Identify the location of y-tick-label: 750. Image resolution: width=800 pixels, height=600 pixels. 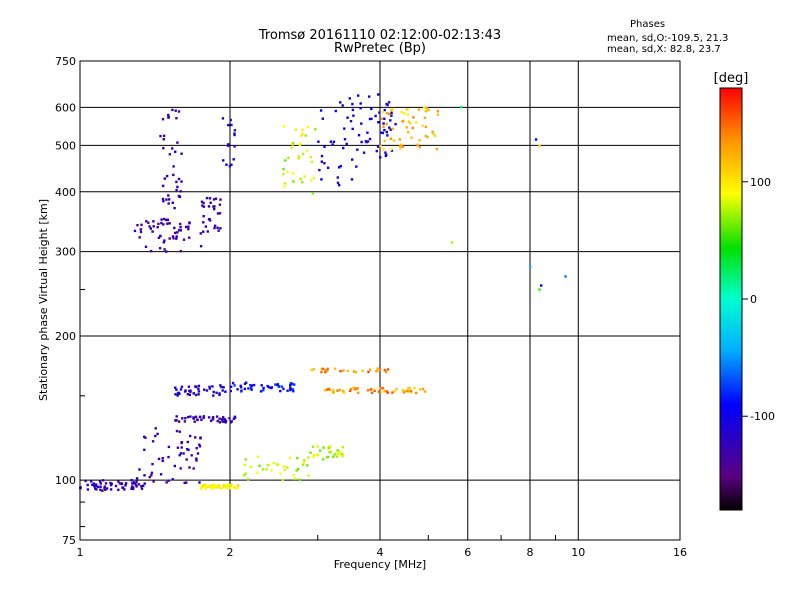
(65, 61).